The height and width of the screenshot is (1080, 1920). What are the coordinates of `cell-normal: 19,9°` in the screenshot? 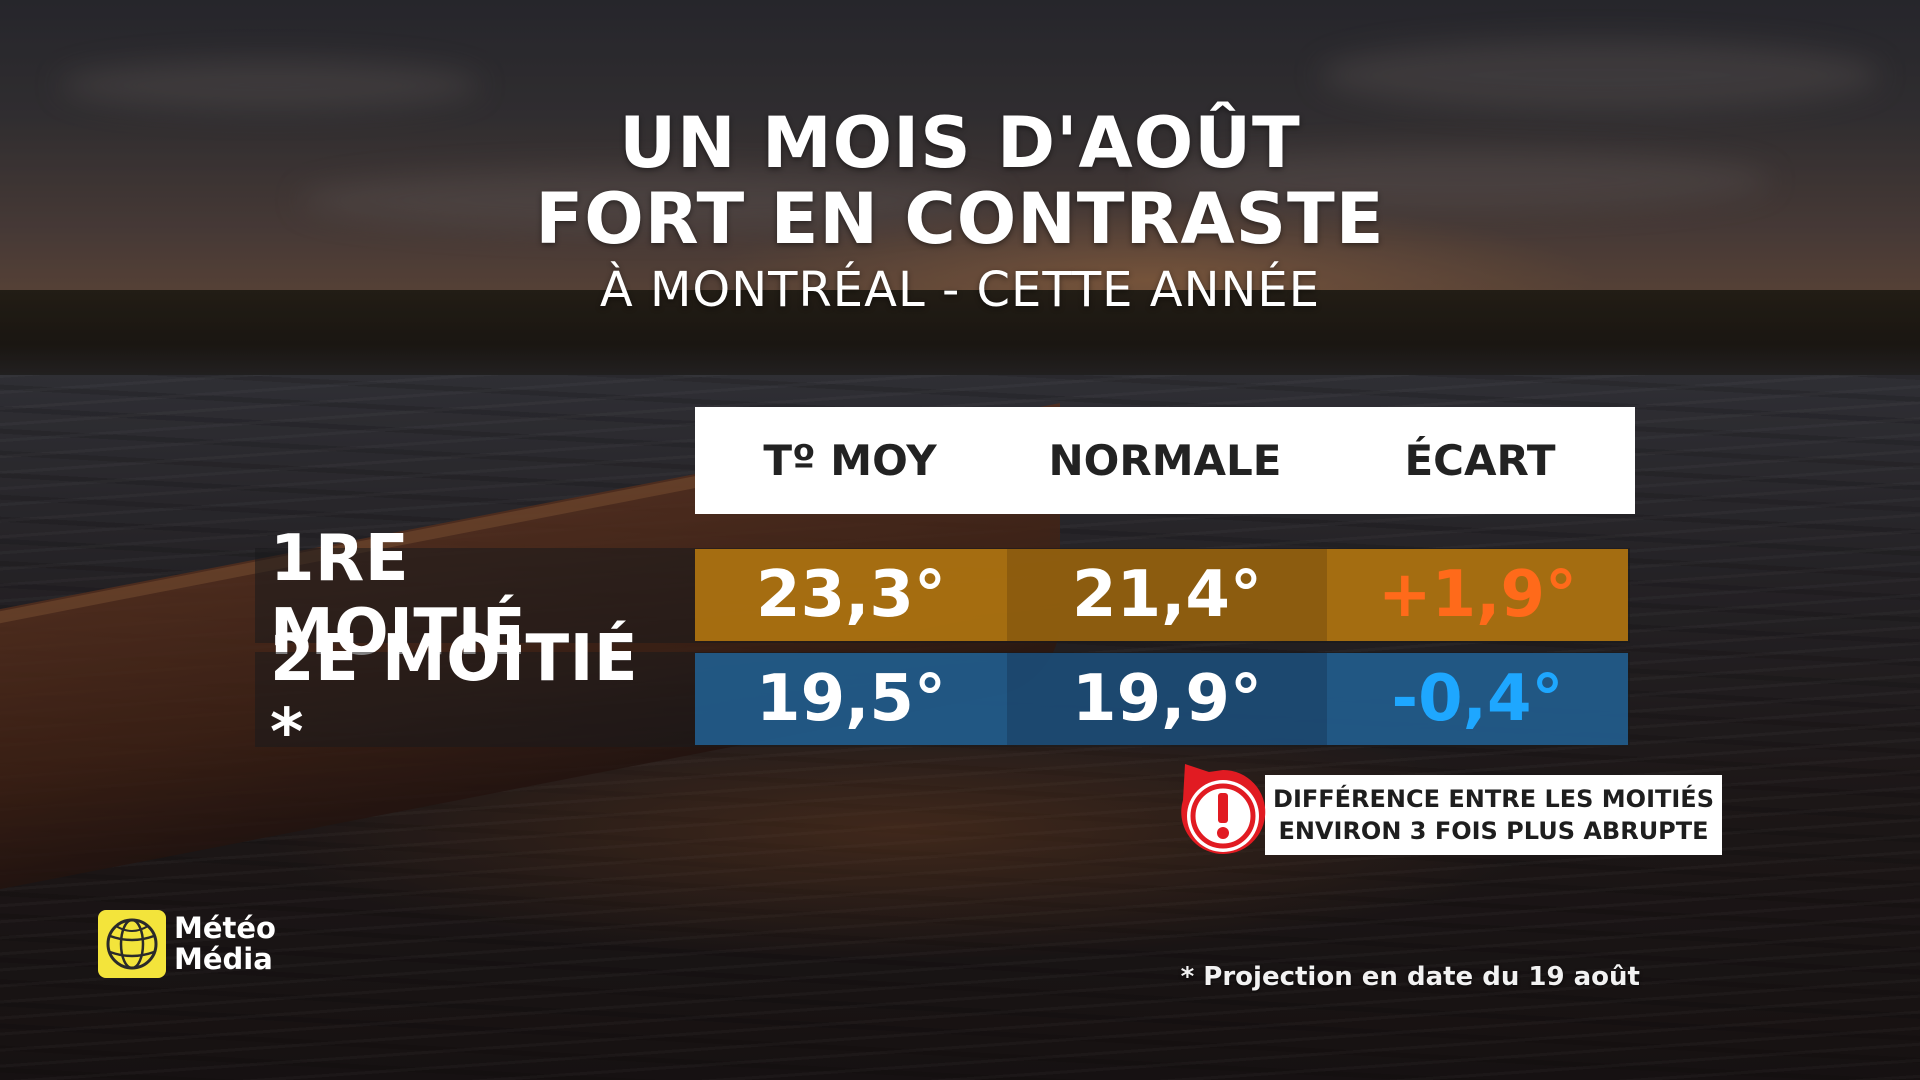 It's located at (1167, 699).